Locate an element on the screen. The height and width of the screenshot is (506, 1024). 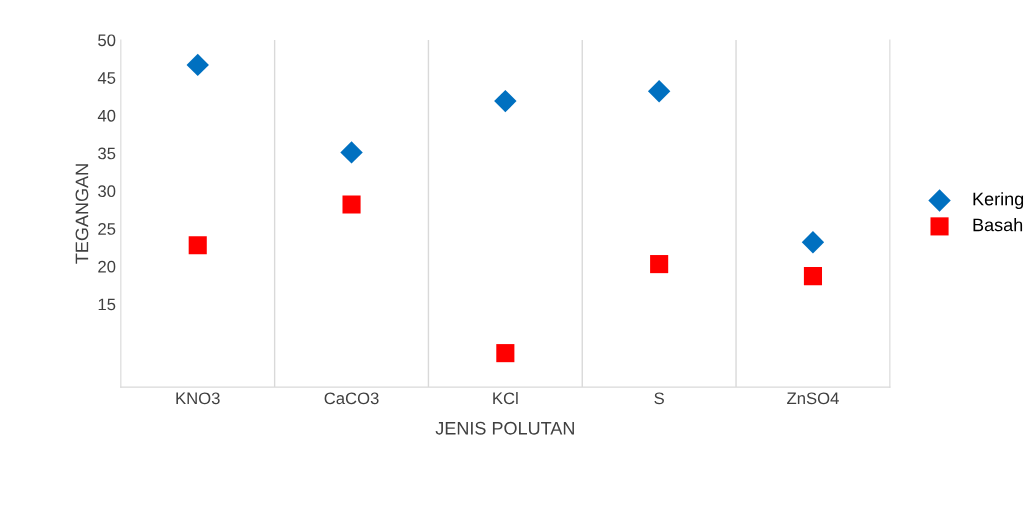
y-tick-label: 50 is located at coordinates (107, 40).